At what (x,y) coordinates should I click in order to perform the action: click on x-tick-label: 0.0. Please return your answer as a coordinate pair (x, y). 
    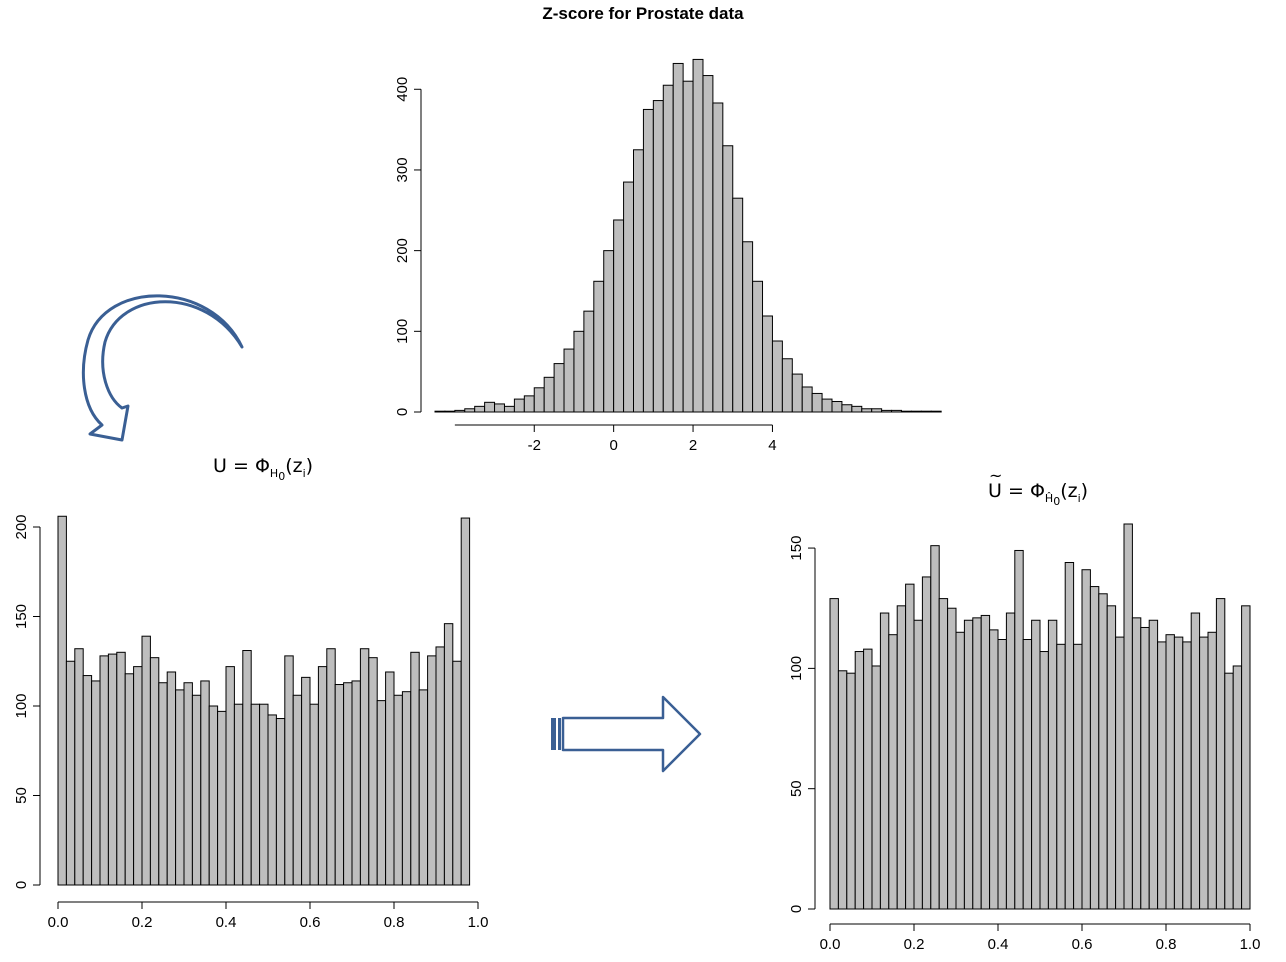
    Looking at the image, I should click on (58, 922).